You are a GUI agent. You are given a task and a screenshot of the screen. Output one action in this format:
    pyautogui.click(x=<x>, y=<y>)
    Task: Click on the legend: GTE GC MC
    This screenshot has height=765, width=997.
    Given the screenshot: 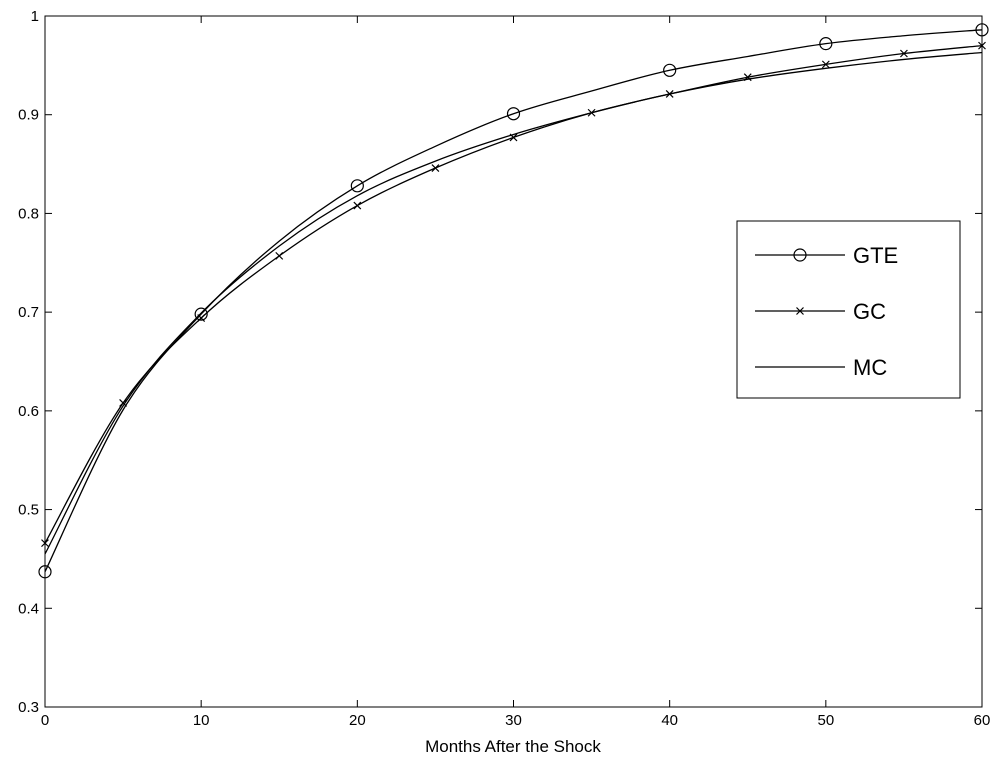 What is the action you would take?
    pyautogui.click(x=848, y=309)
    